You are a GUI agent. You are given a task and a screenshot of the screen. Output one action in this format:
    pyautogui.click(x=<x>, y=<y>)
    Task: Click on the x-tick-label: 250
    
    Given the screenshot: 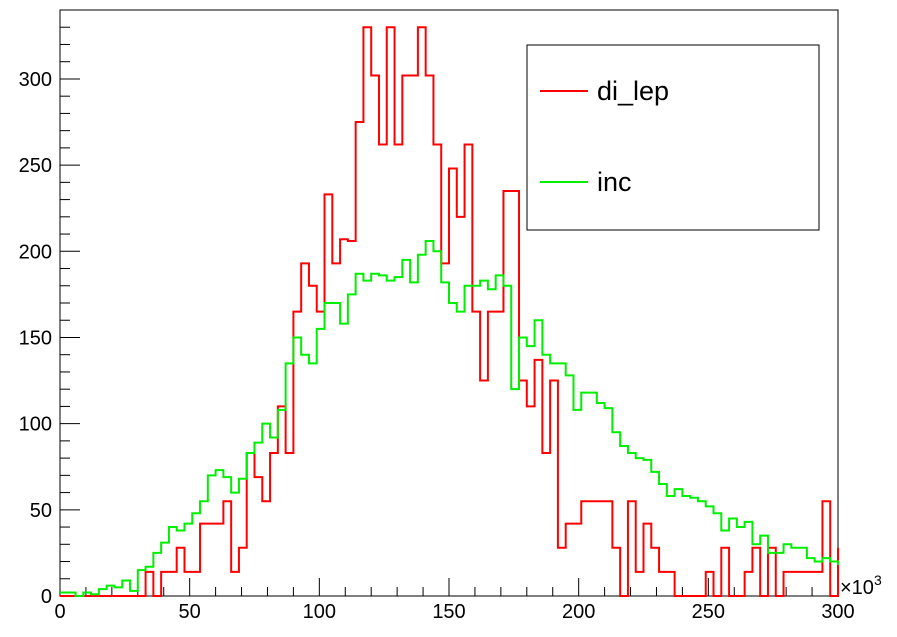 What is the action you would take?
    pyautogui.click(x=708, y=612)
    